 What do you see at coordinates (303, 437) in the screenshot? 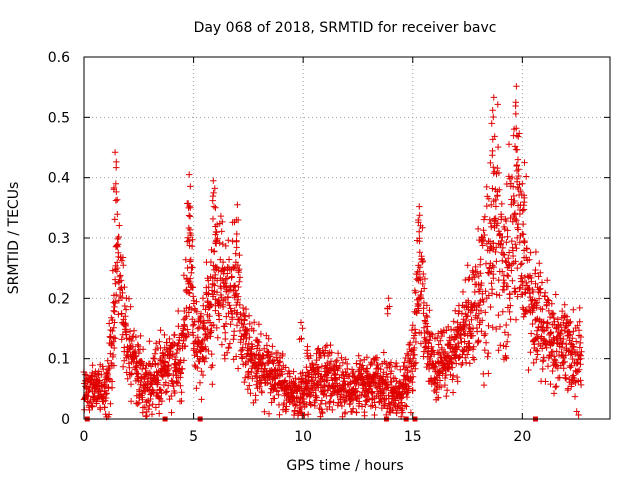
I see `x-tick-label: 10` at bounding box center [303, 437].